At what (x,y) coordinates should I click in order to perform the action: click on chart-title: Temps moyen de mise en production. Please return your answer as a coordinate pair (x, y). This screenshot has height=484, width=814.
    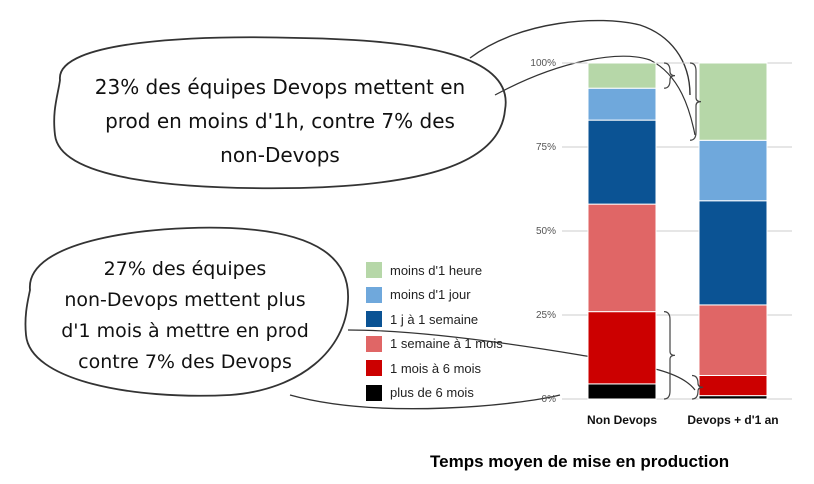
    Looking at the image, I should click on (580, 461).